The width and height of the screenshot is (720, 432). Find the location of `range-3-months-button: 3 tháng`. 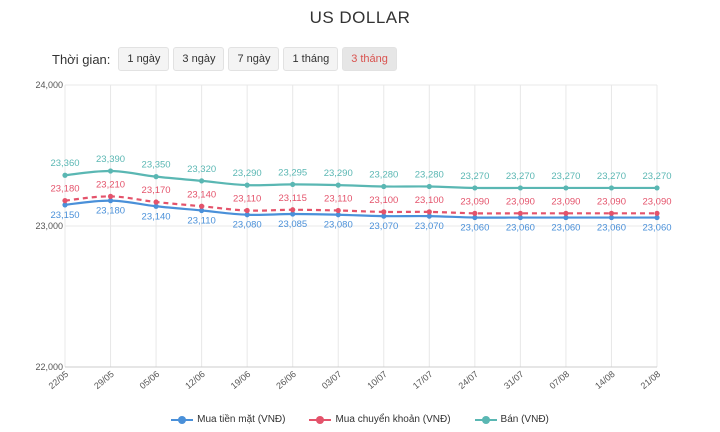

range-3-months-button: 3 tháng is located at coordinates (369, 59).